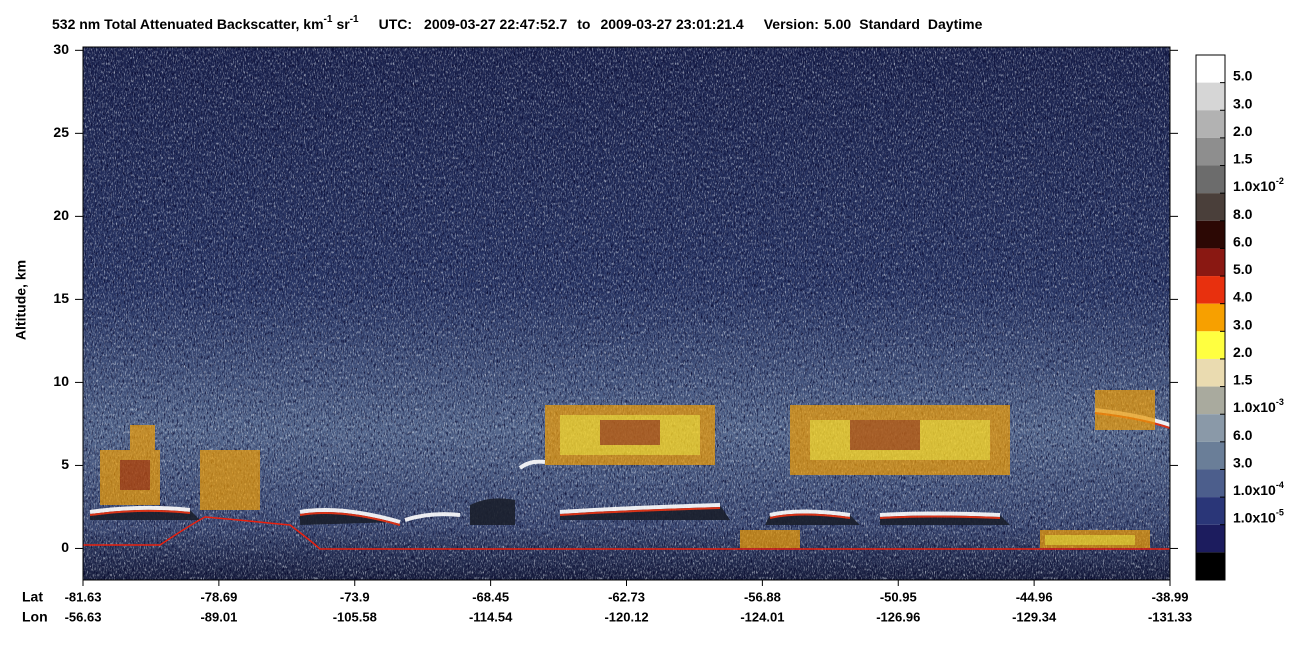 This screenshot has width=1300, height=667. What do you see at coordinates (495, 24) in the screenshot?
I see `title-part: 2009-03-27 22:47:52.7` at bounding box center [495, 24].